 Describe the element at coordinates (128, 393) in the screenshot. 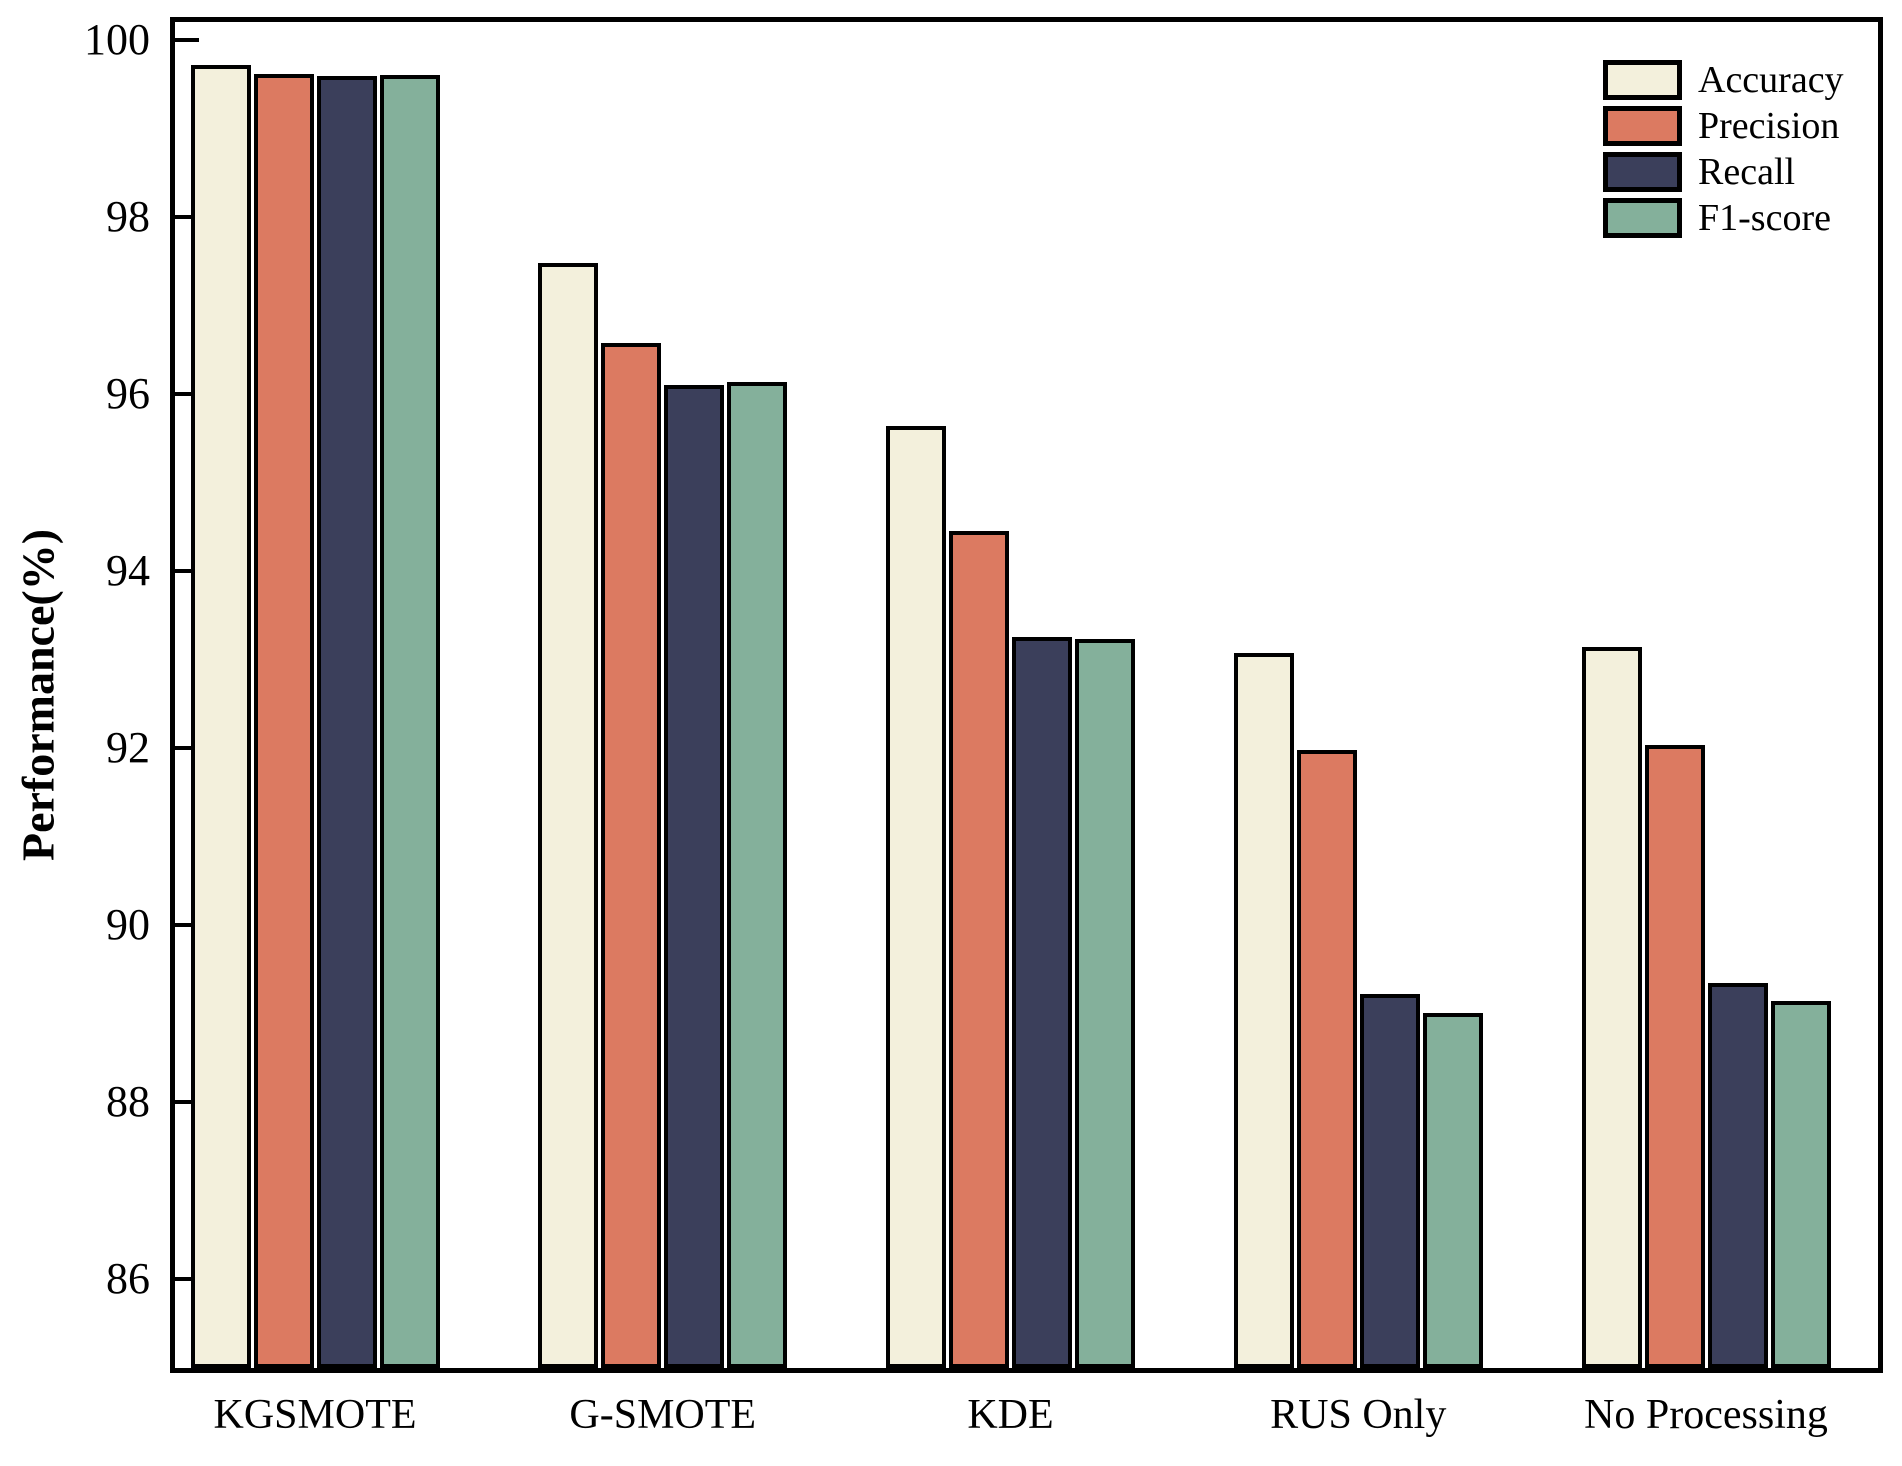

I see `y-tick-label: 96` at that location.